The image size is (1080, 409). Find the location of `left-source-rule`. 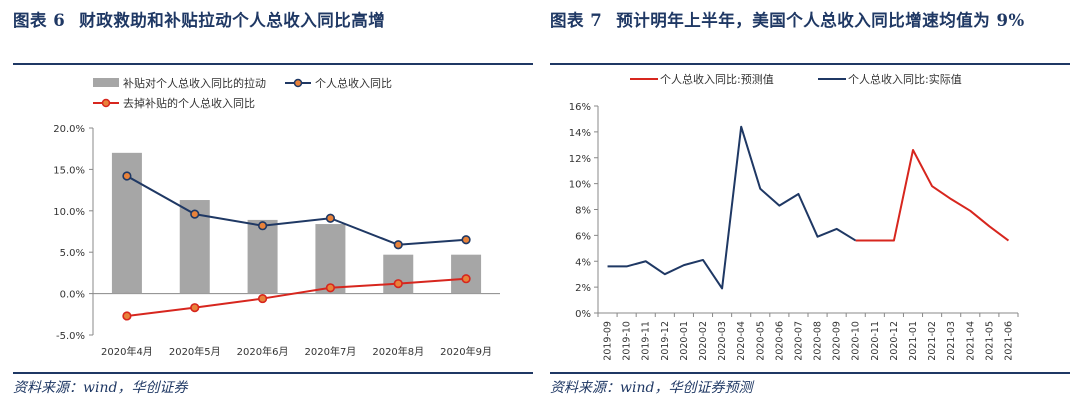

left-source-rule is located at coordinates (273, 373).